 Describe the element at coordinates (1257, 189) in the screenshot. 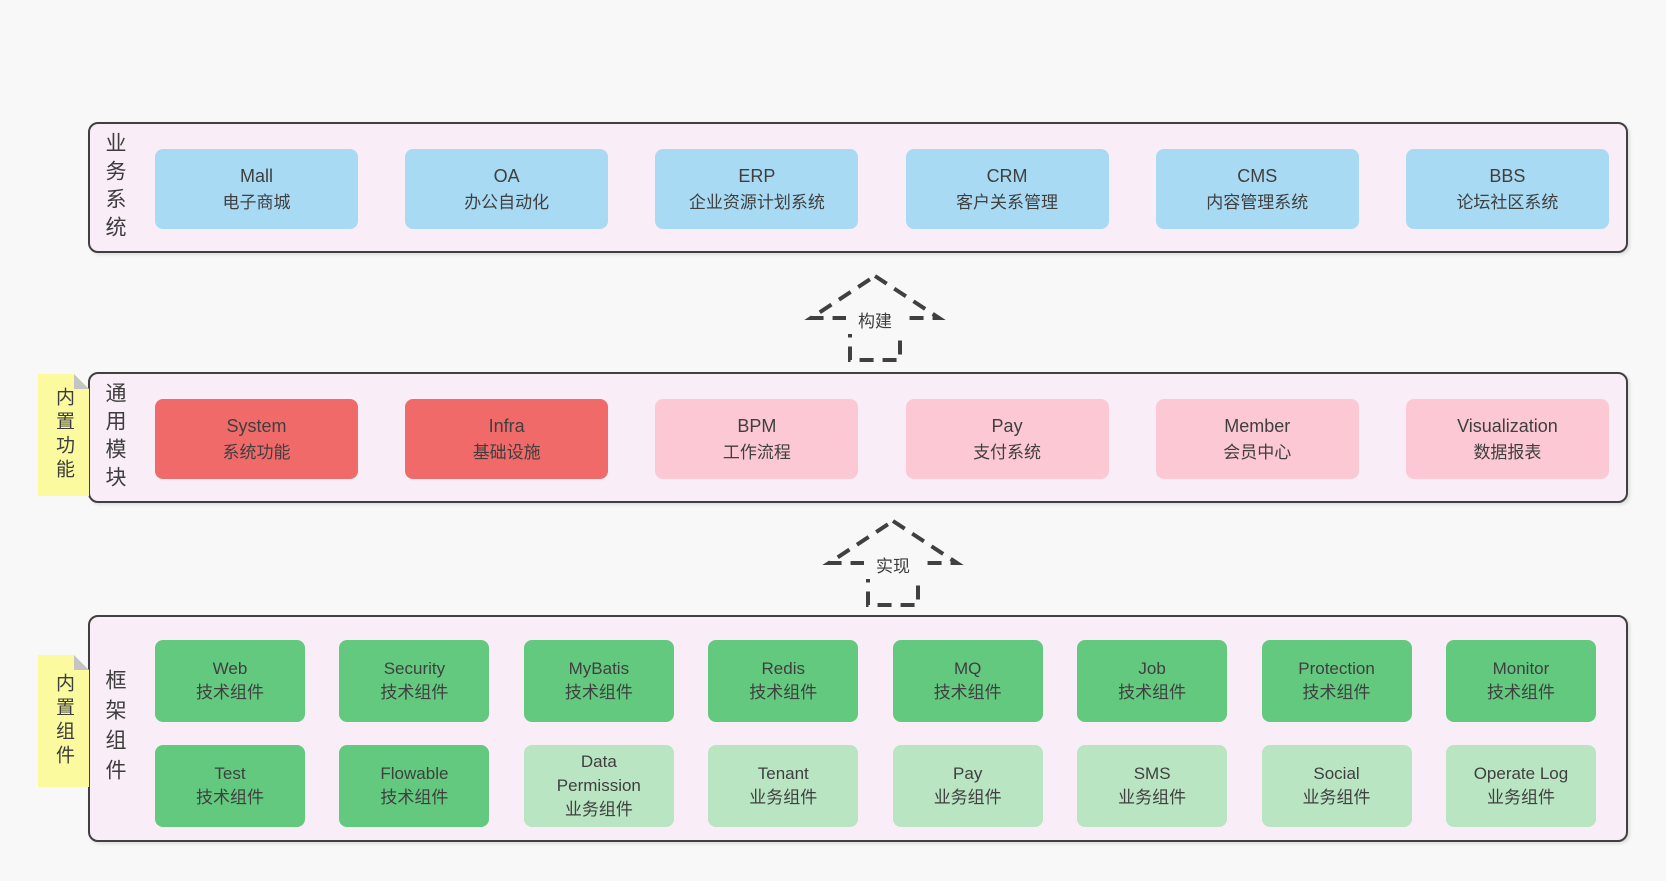

I see `box-cms: CMS 内容管理系统` at that location.